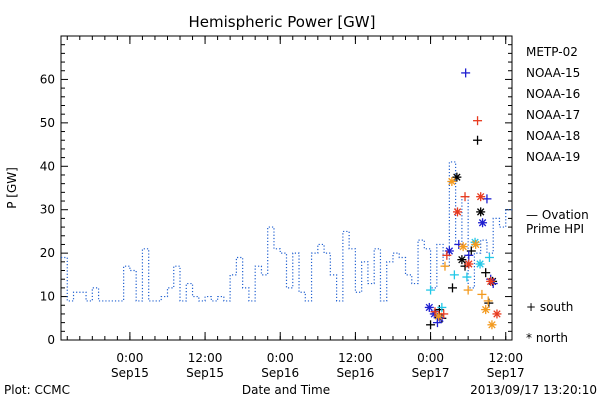 The width and height of the screenshot is (600, 400). Describe the element at coordinates (553, 157) in the screenshot. I see `legend-entry-noaa-19: NOAA-19` at that location.